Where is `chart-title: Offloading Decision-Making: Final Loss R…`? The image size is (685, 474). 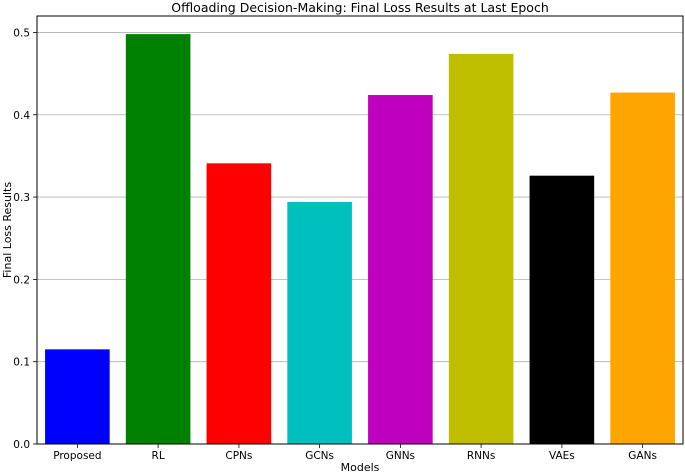 chart-title: Offloading Decision-Making: Final Loss R… is located at coordinates (360, 7).